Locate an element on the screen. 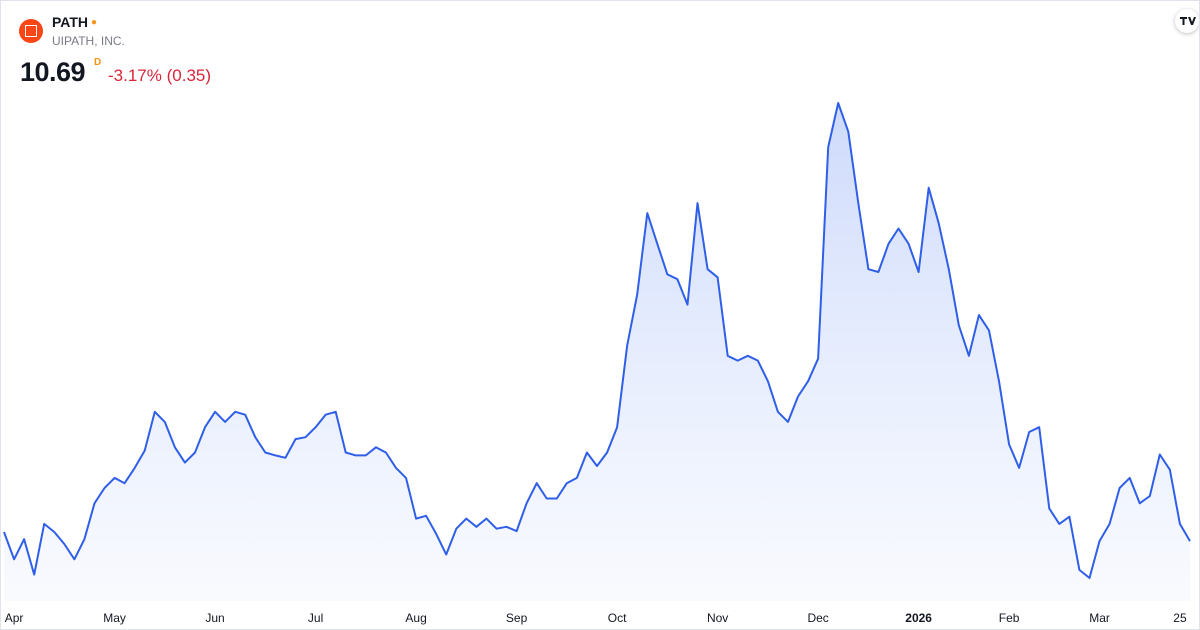 The width and height of the screenshot is (1200, 630). symbol: PATH ● is located at coordinates (75, 22).